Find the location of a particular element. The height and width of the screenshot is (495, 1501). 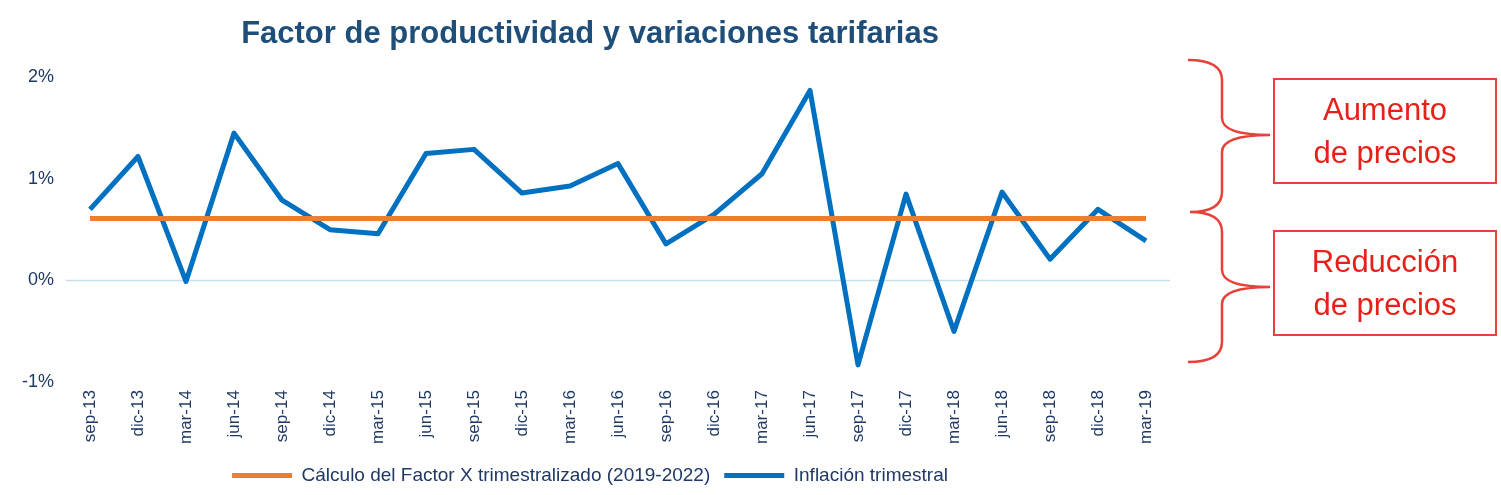

x-tick-label: jun-18 is located at coordinates (1001, 414).